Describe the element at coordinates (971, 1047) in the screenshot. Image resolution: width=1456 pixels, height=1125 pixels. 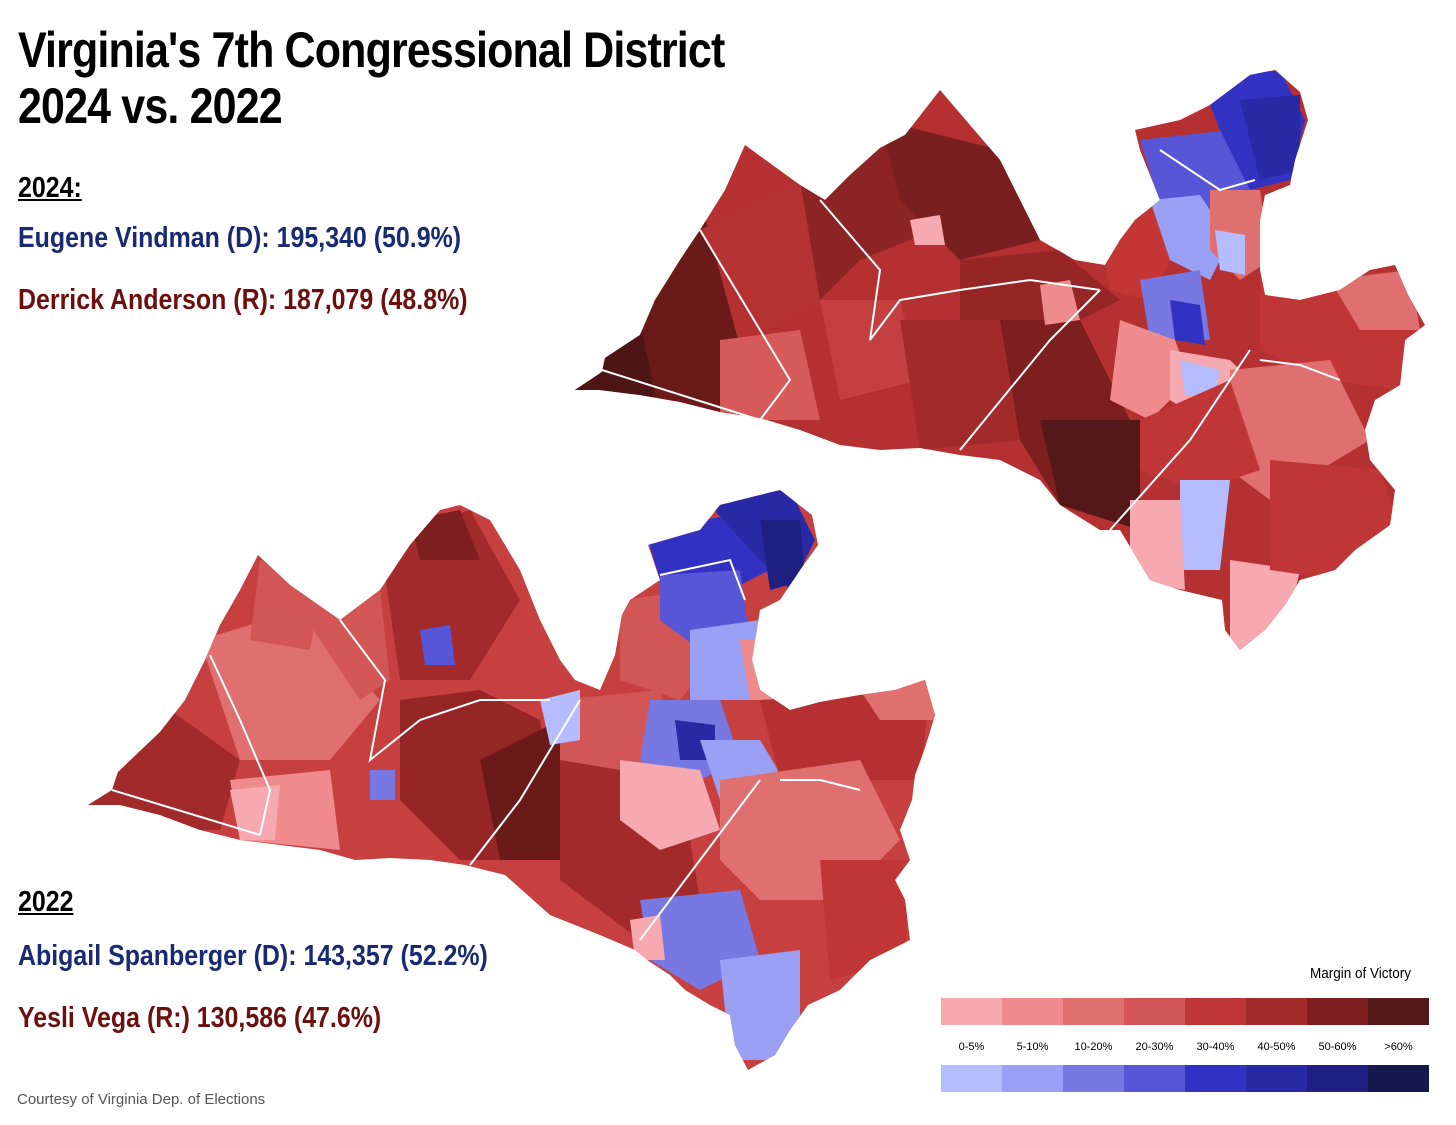
I see `legend-label: 0-5%` at that location.